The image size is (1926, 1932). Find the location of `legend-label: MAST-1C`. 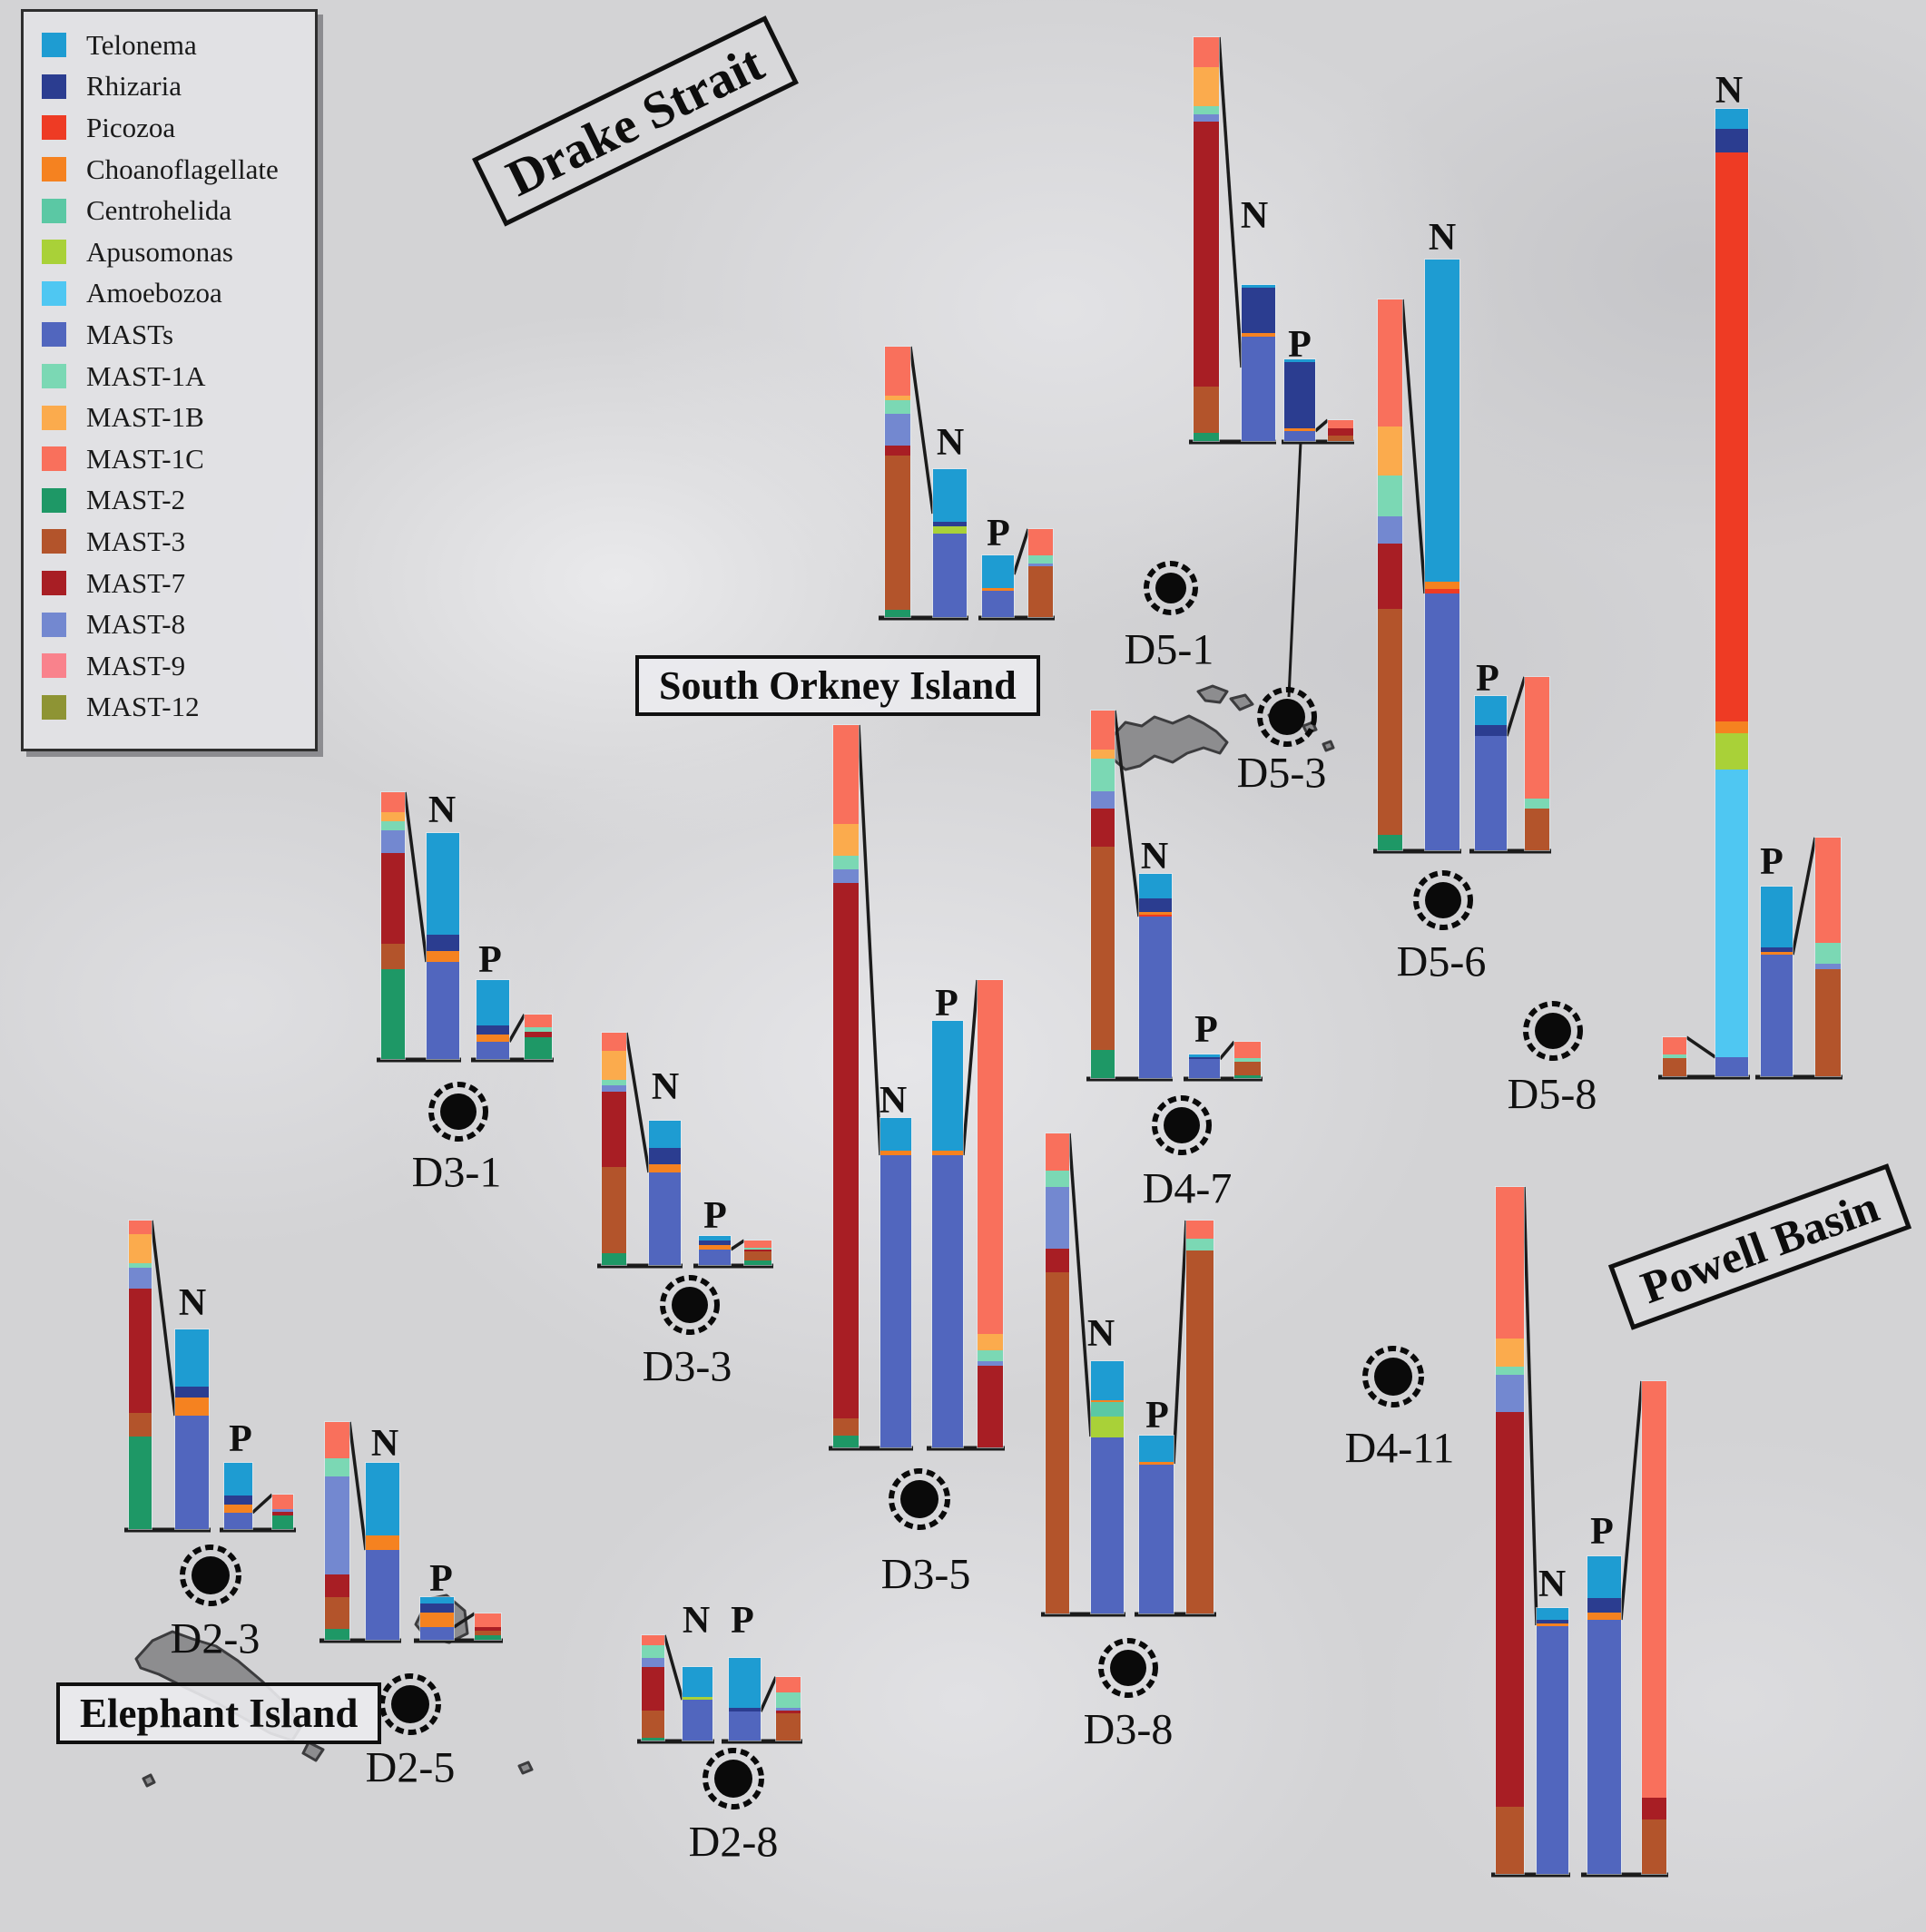

legend-label: MAST-1C is located at coordinates (145, 458).